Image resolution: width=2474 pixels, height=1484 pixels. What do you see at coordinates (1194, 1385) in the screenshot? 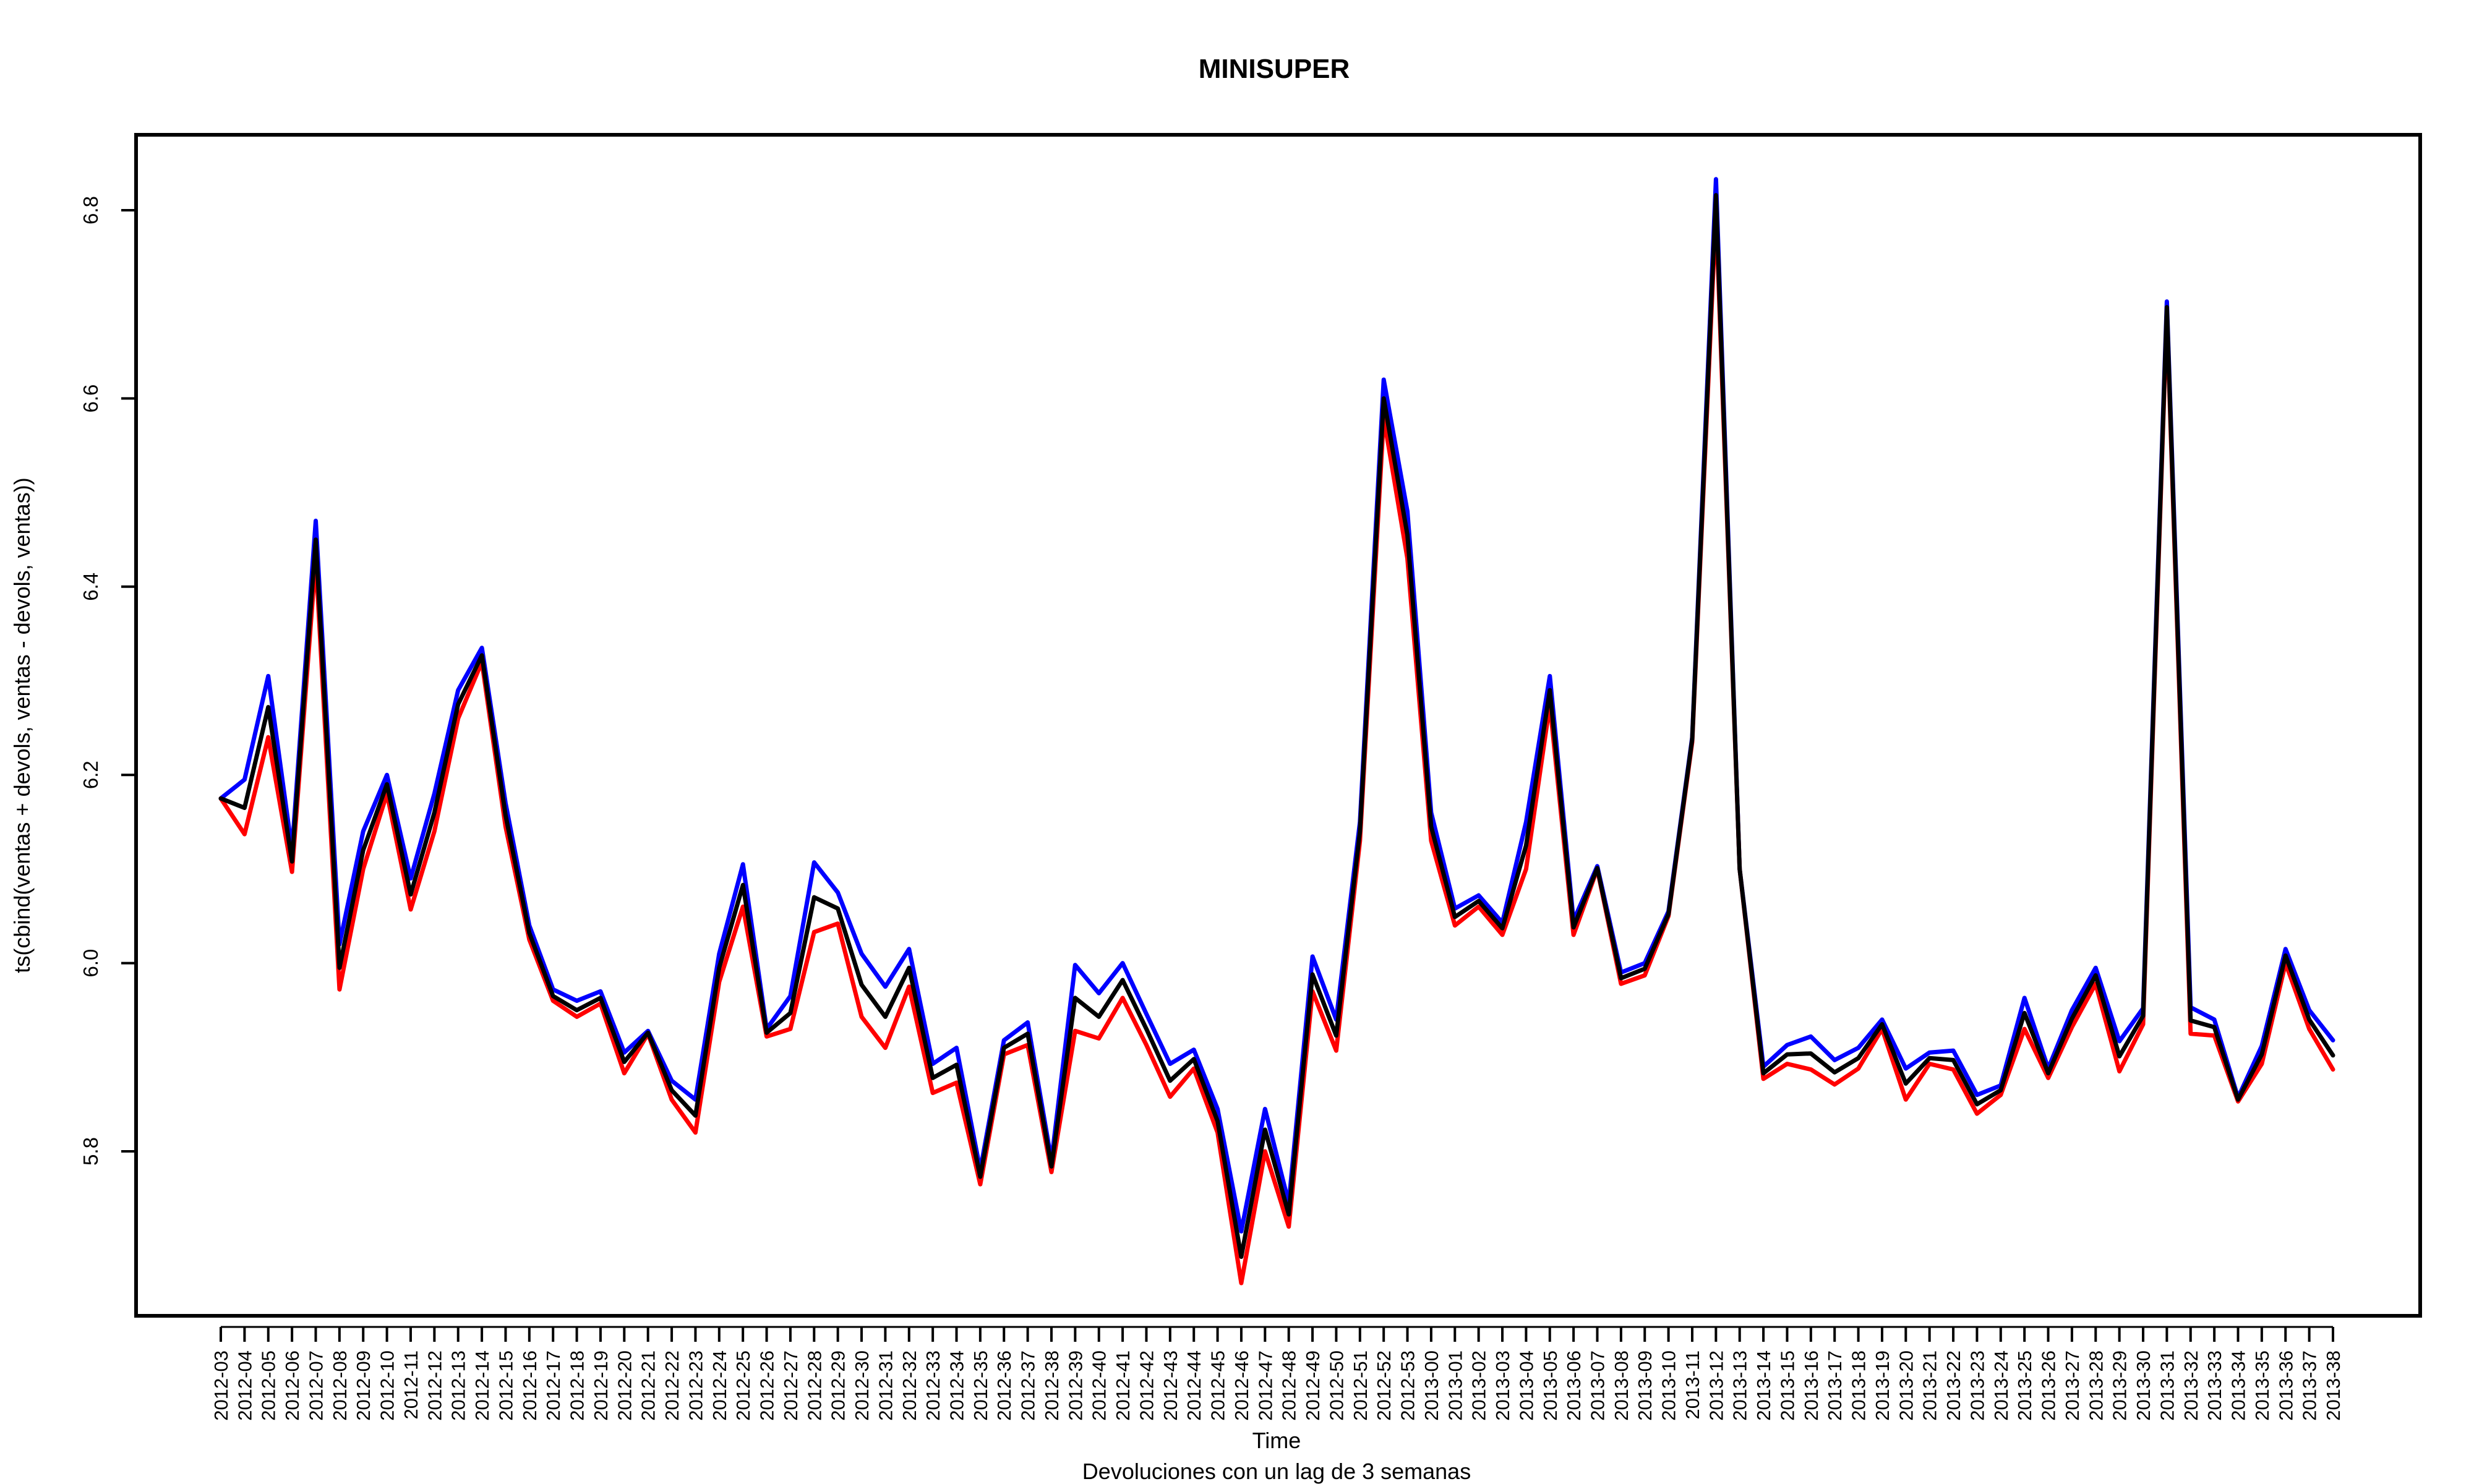
I see `x-tick-label: 2012-44` at bounding box center [1194, 1385].